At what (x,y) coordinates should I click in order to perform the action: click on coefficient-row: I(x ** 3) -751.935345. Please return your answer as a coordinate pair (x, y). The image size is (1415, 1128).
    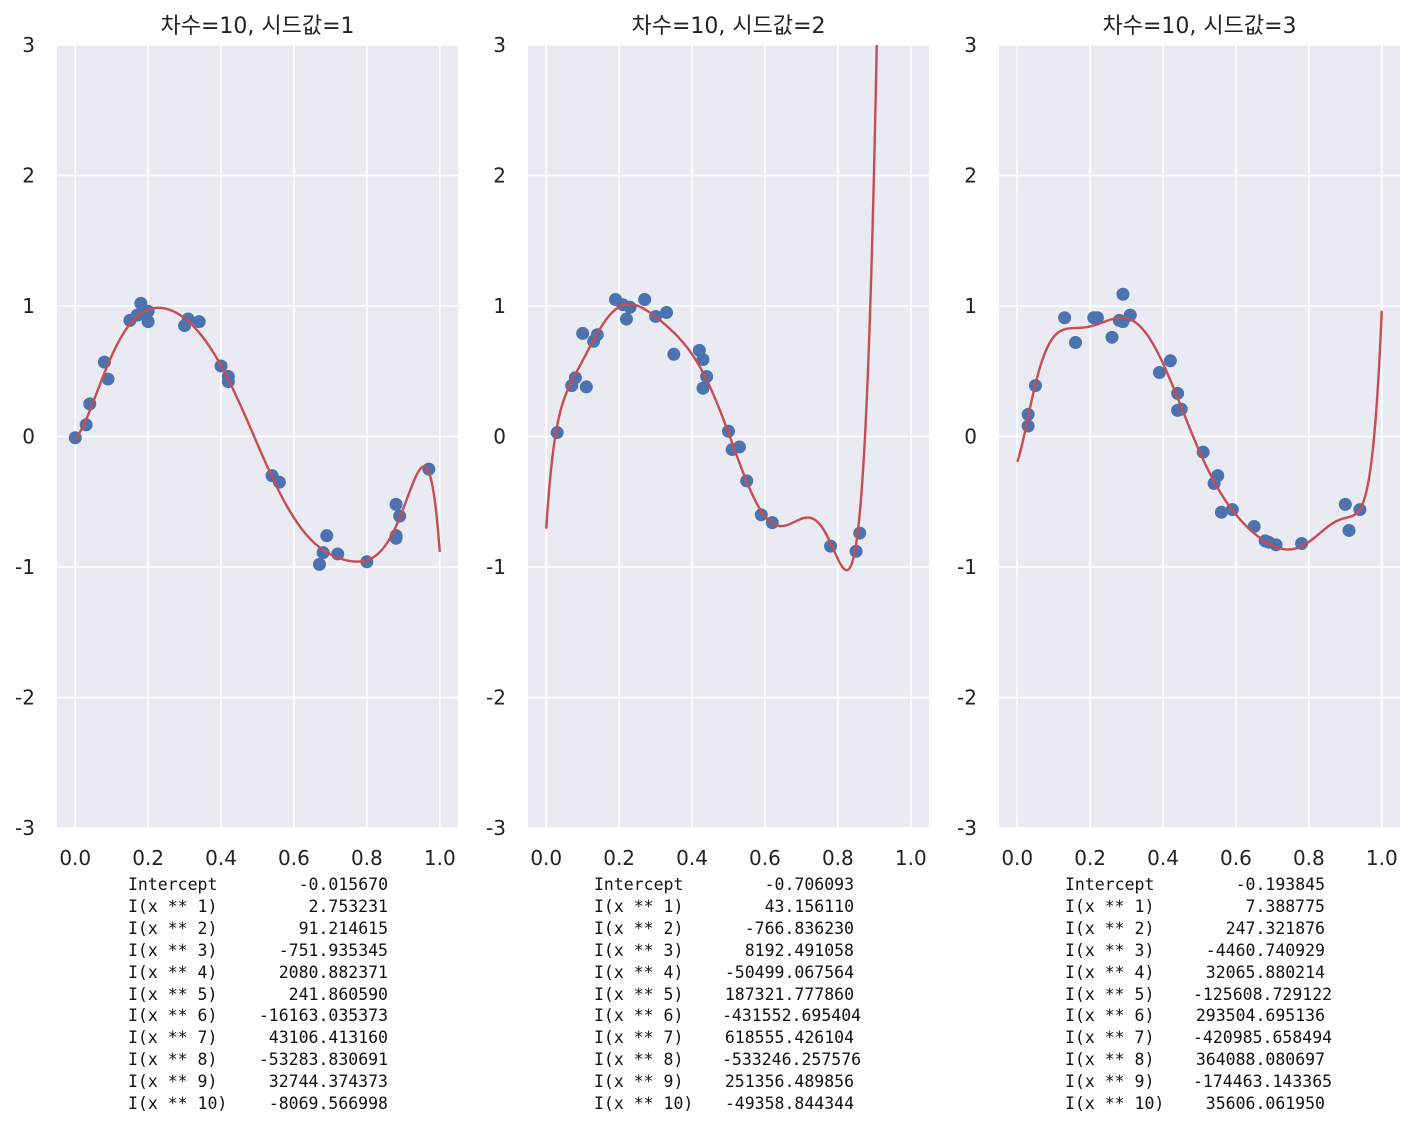
    Looking at the image, I should click on (258, 951).